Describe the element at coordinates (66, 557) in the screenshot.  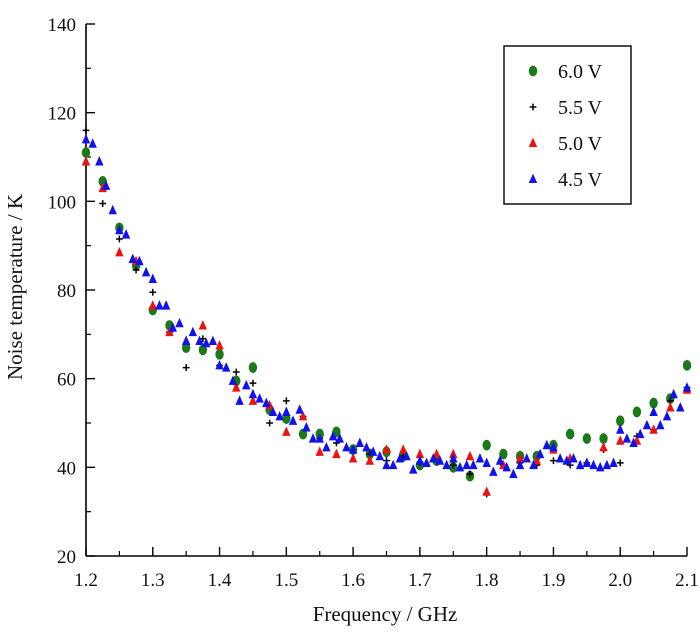
I see `y-tick-label: 20` at that location.